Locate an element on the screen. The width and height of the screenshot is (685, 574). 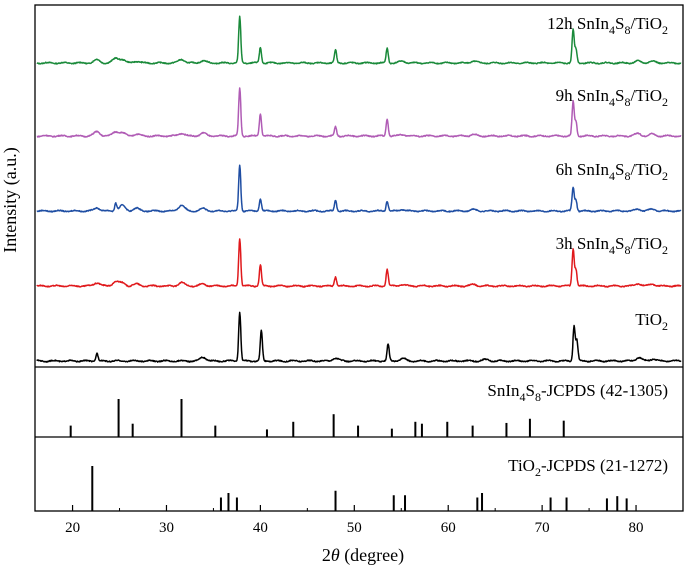
reference-label-part: 8 is located at coordinates (538, 397).